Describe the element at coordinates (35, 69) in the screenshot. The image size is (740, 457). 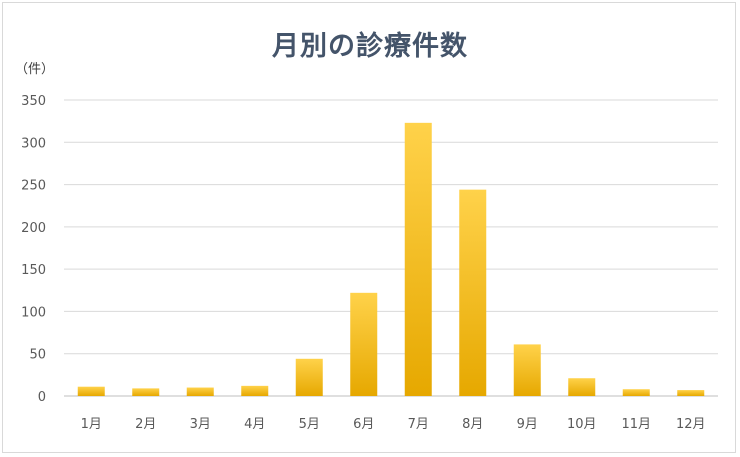
I see `y-axis-unit-label: （件）` at that location.